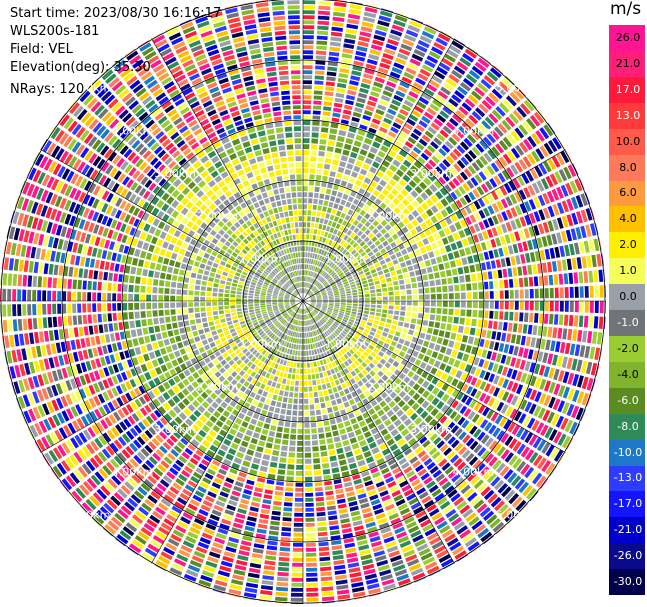  Describe the element at coordinates (116, 13) in the screenshot. I see `start-time-text: Start time: 2023/08/30 16:16:17` at that location.